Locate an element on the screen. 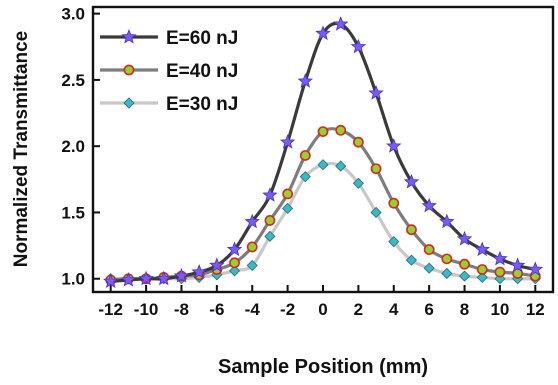 The width and height of the screenshot is (558, 385). x-axis-label: Sample Position (mm) is located at coordinates (323, 367).